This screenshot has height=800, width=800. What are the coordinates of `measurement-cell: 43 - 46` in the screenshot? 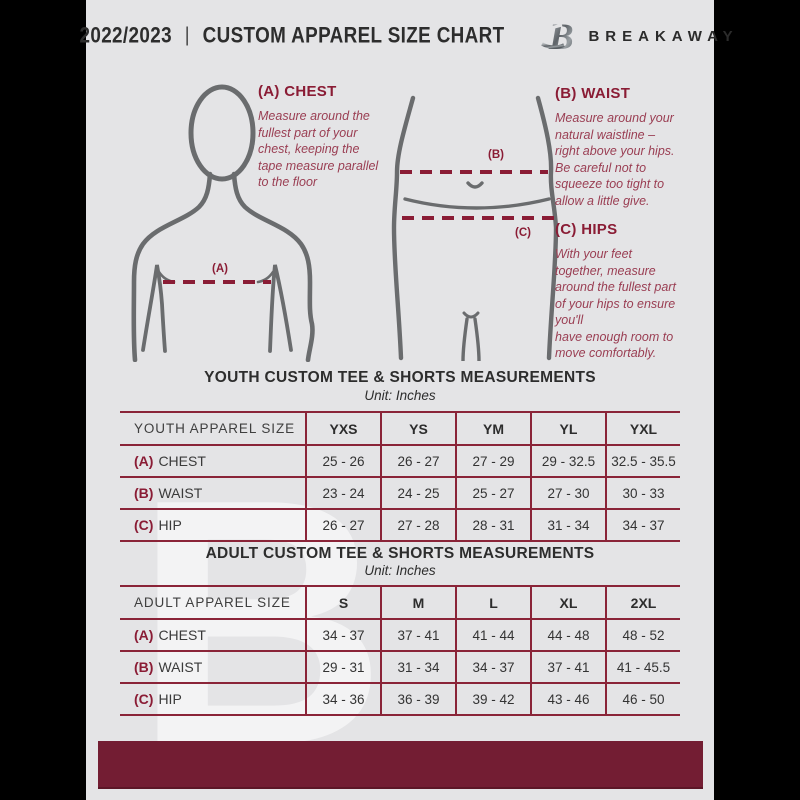 It's located at (568, 699).